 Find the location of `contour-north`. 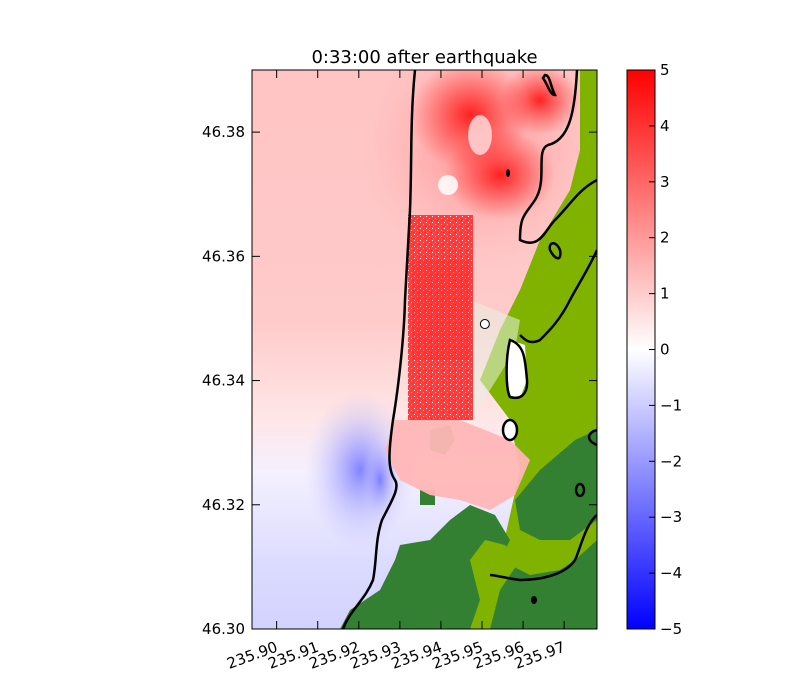

contour-north is located at coordinates (557, 157).